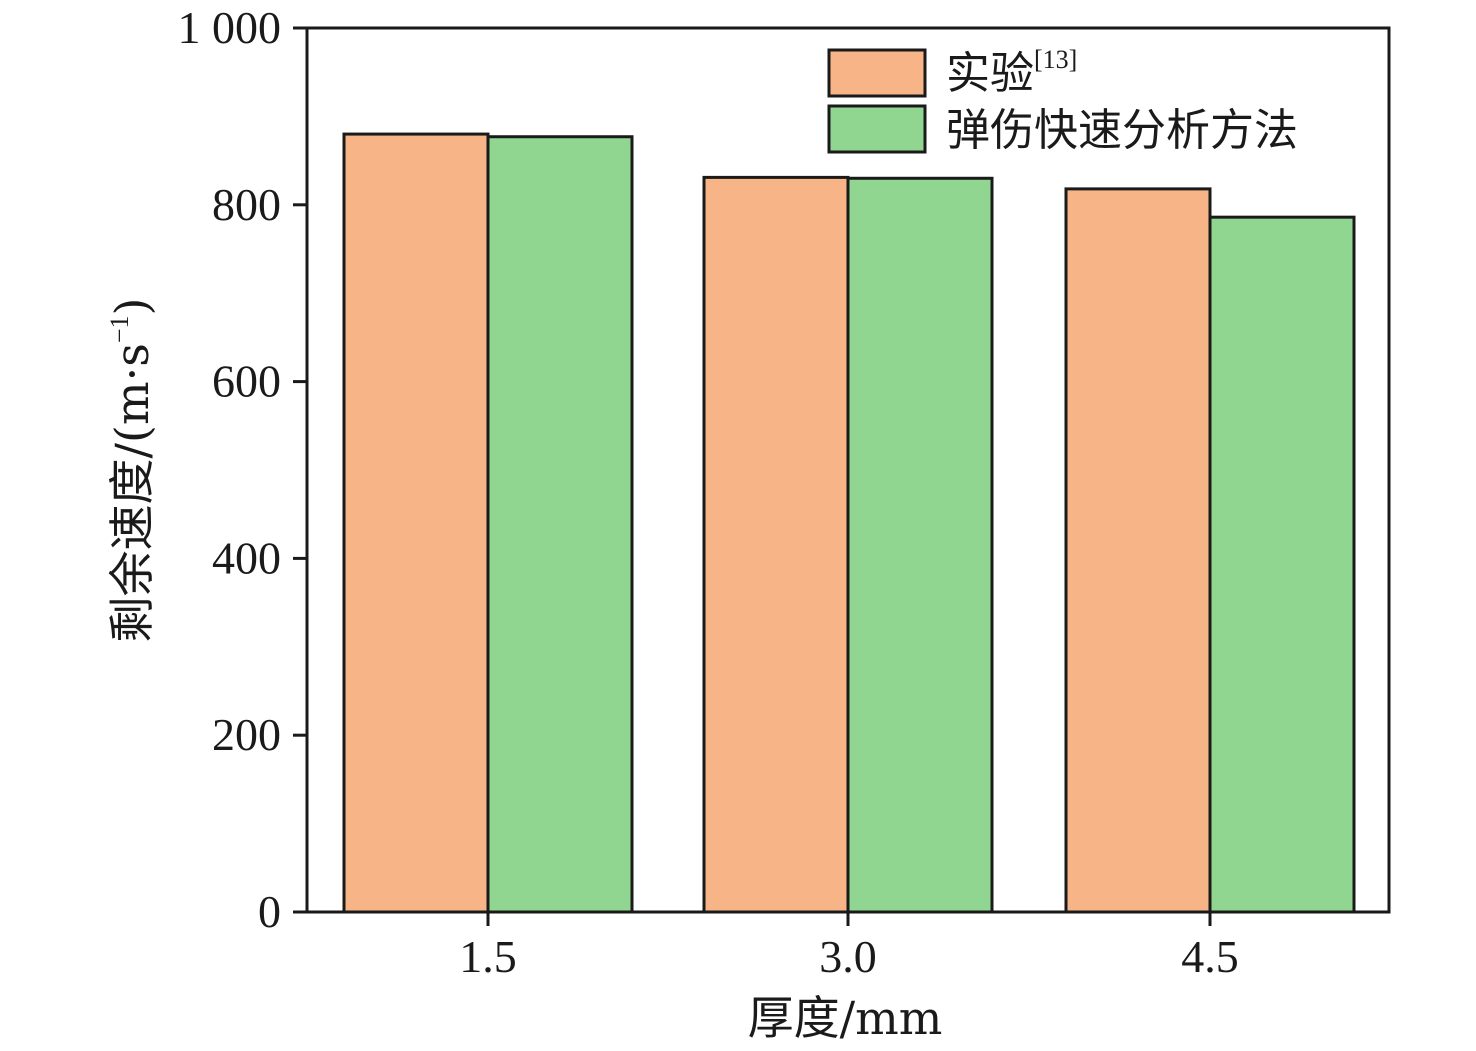 This screenshot has width=1476, height=1051. I want to click on bar-experiment-1.5, so click(416, 523).